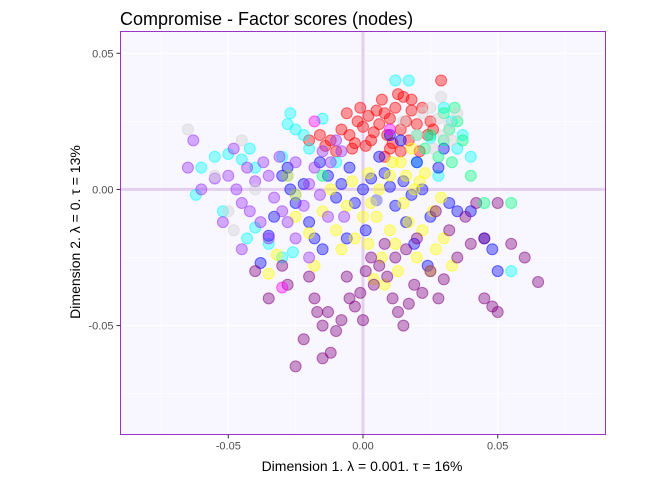  I want to click on x-tick-label: 0.05, so click(497, 447).